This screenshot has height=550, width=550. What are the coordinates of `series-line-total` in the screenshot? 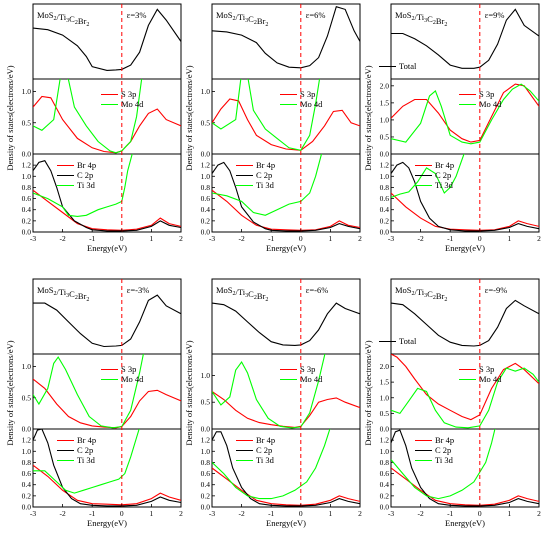 It's located at (465, 38).